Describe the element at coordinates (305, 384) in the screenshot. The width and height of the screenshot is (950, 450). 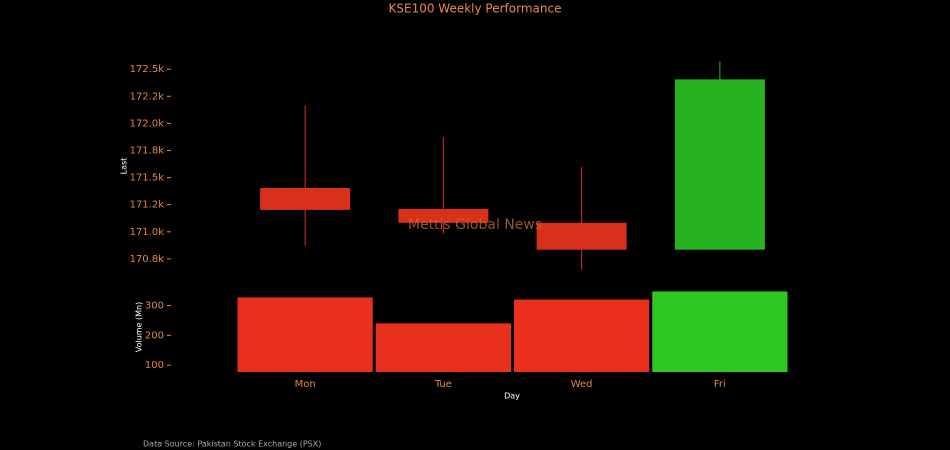
I see `x-tick-label: Mon` at that location.